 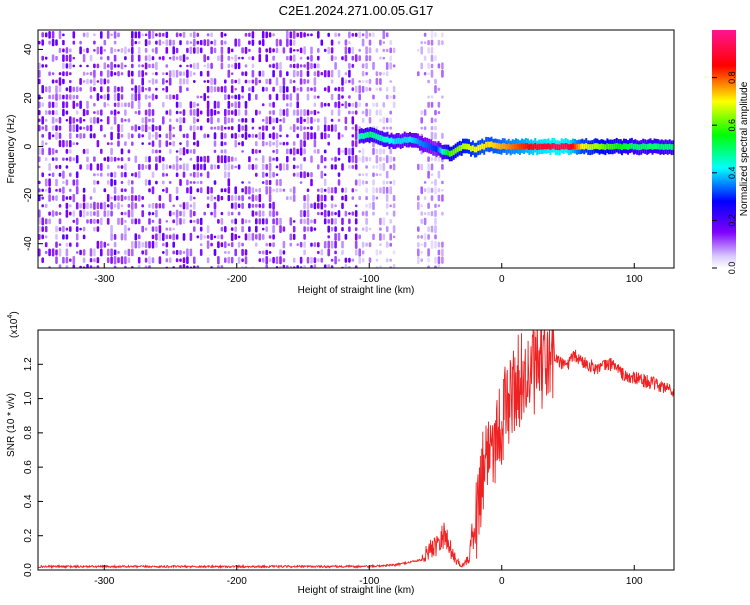 I want to click on spectrogram-y-axis-label: Frequency (Hz), so click(x=11, y=149).